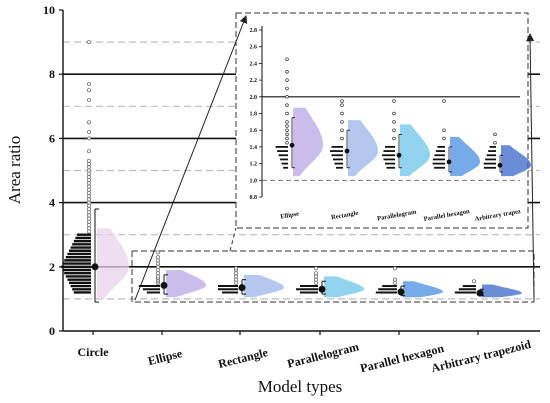  I want to click on inset-category-label: Ellipse, so click(290, 215).